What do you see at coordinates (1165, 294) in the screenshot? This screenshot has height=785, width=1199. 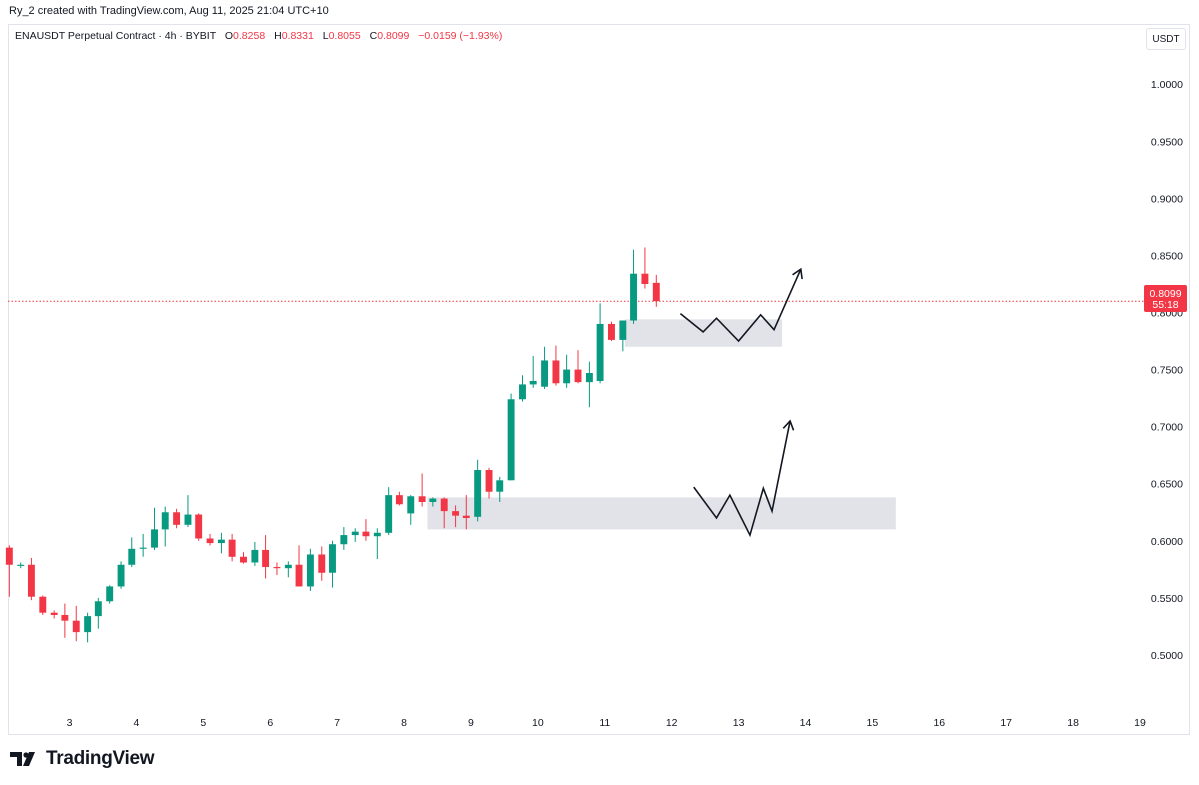 I see `last-price-tag-value: 0.8099` at bounding box center [1165, 294].